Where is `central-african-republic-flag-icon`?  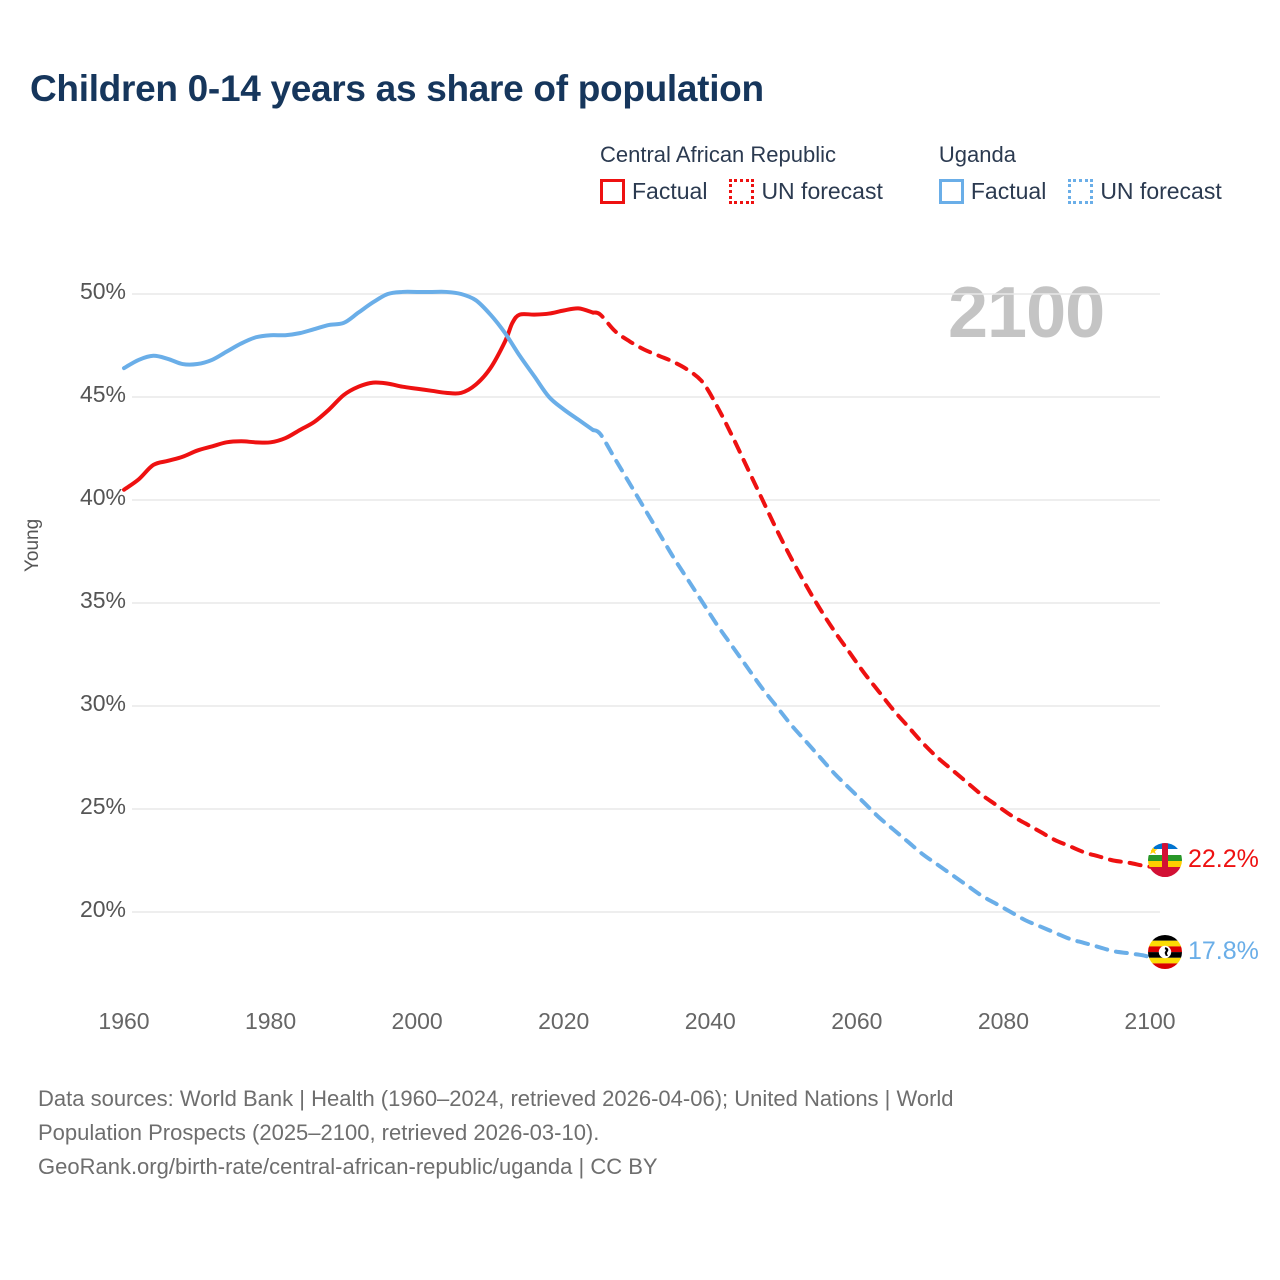
central-african-republic-flag-icon is located at coordinates (1165, 860).